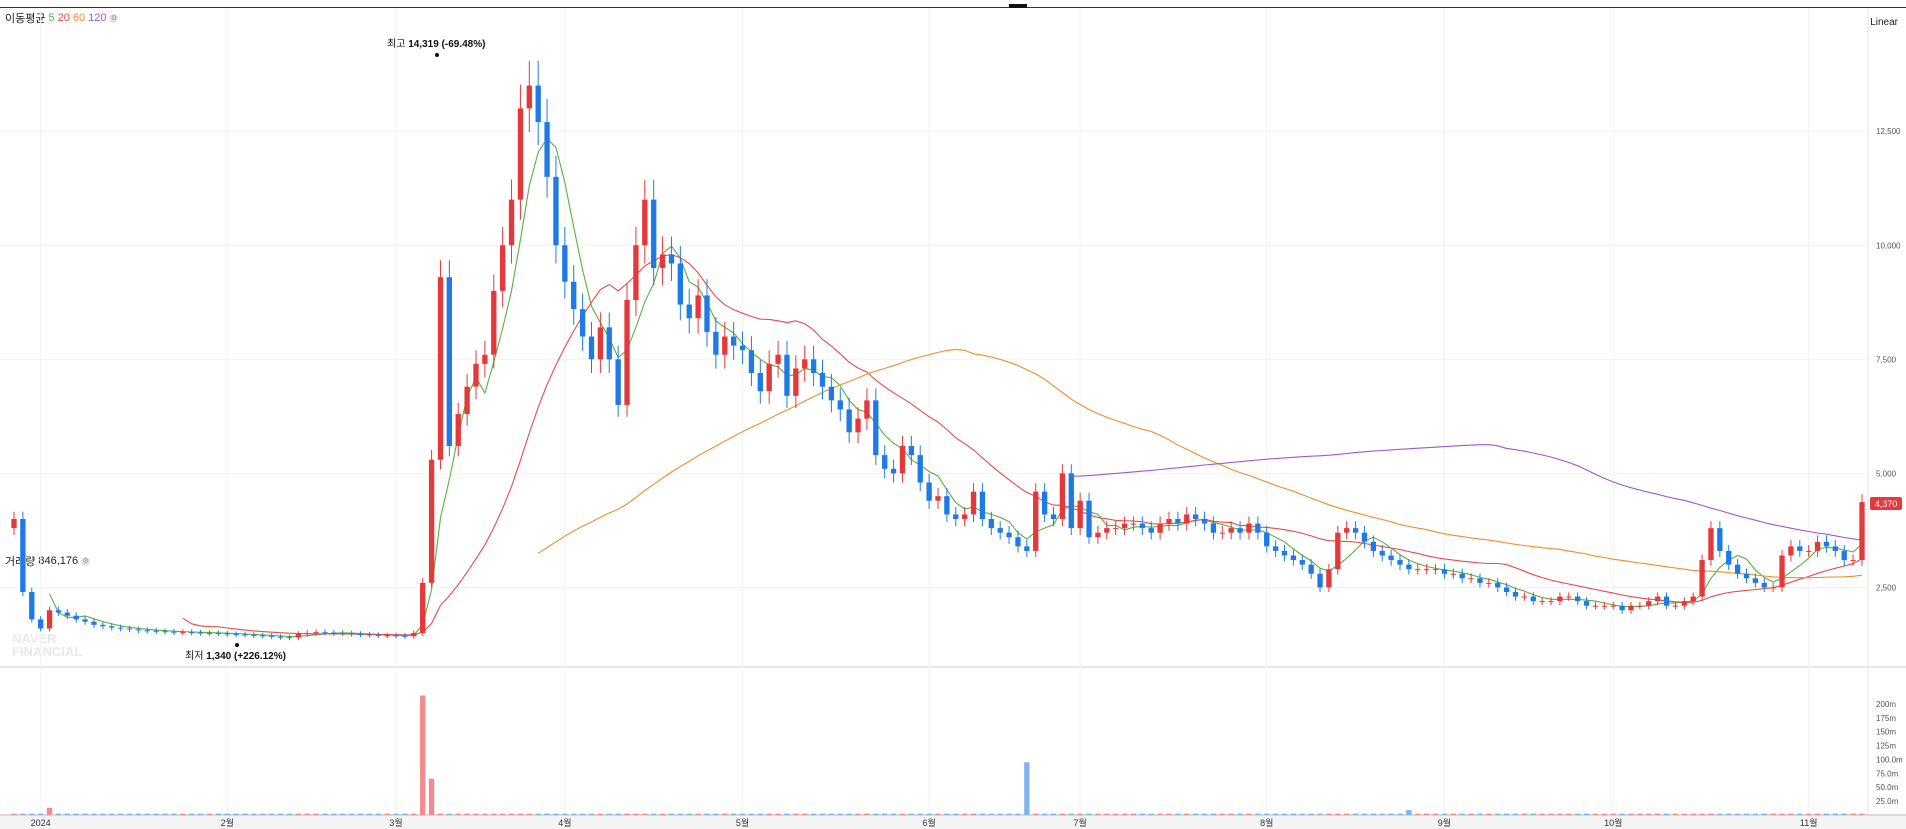 This screenshot has height=829, width=1906. What do you see at coordinates (79, 18) in the screenshot?
I see `ma60-label: 60` at bounding box center [79, 18].